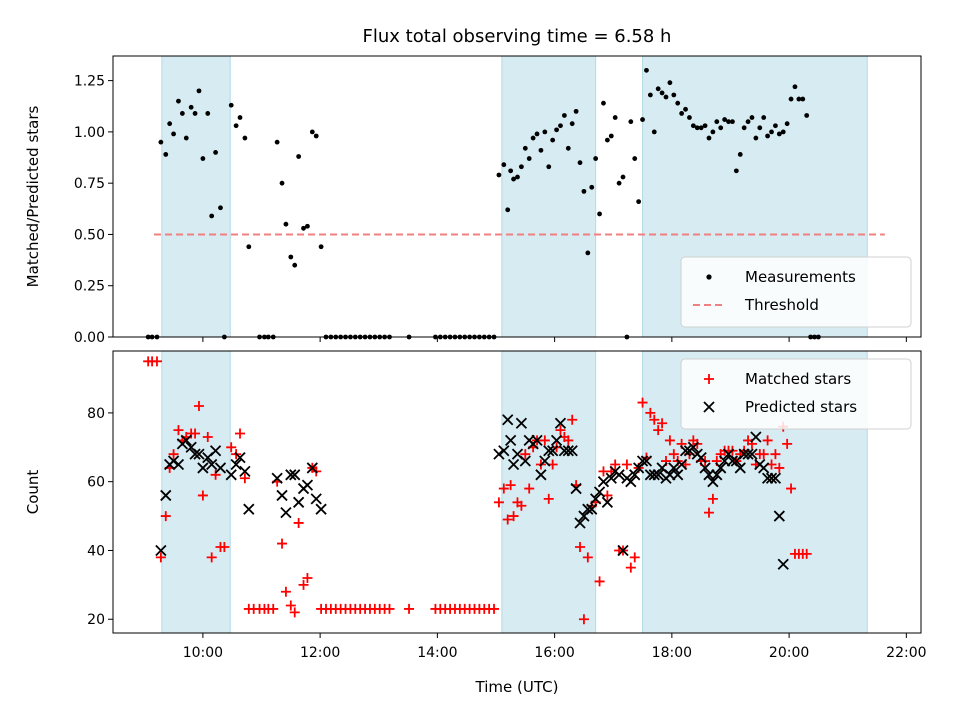 The image size is (960, 720). Describe the element at coordinates (196, 492) in the screenshot. I see `observing-window` at that location.